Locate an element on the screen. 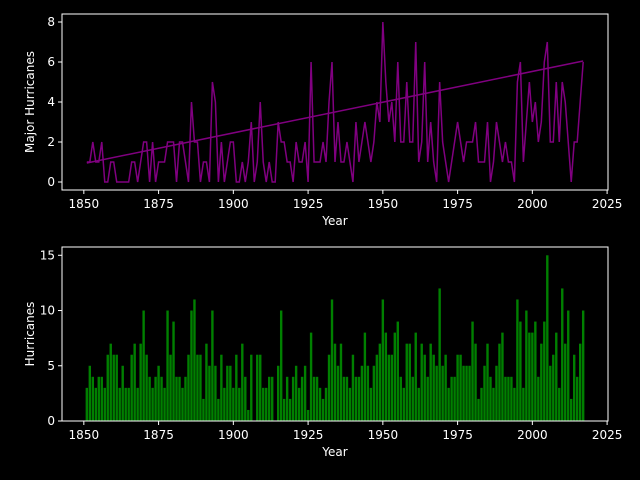 This screenshot has width=640, height=480. x-tick-label: 1950 is located at coordinates (383, 435).